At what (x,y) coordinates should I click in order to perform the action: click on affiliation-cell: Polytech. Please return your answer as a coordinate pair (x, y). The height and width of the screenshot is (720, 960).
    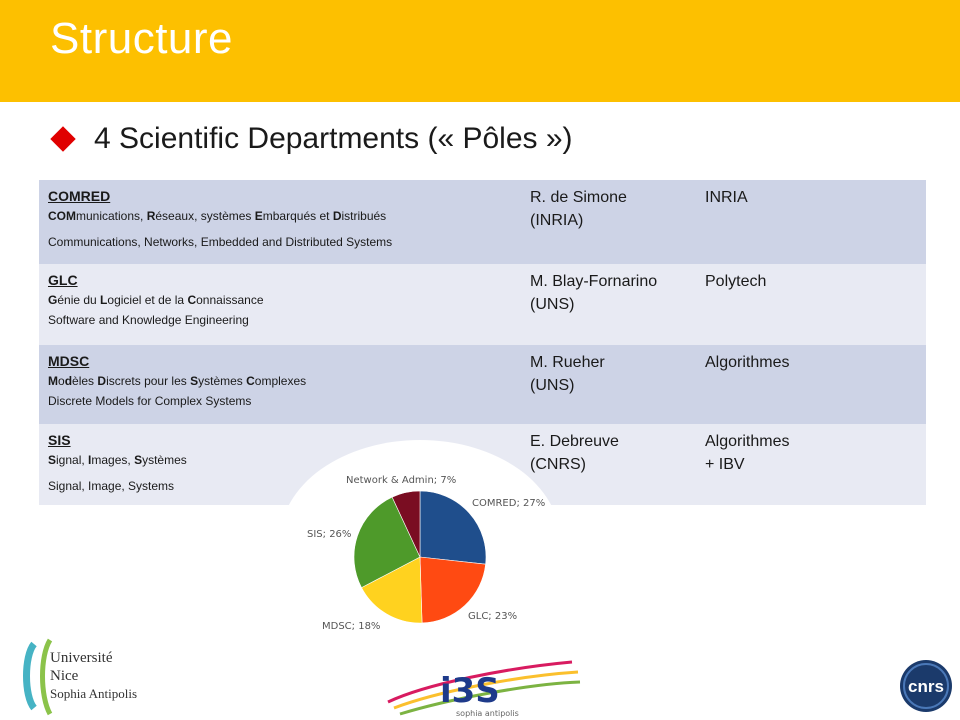
    Looking at the image, I should click on (735, 281).